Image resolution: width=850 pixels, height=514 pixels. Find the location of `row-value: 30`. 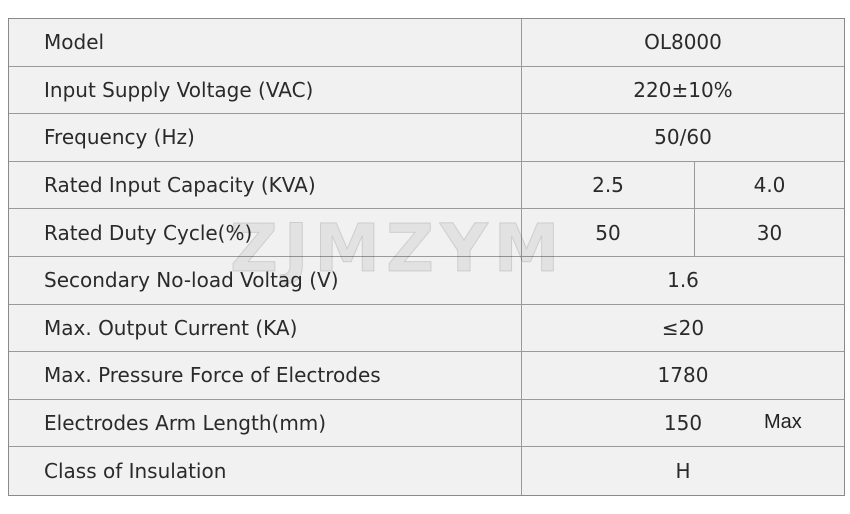

row-value: 30 is located at coordinates (769, 233).